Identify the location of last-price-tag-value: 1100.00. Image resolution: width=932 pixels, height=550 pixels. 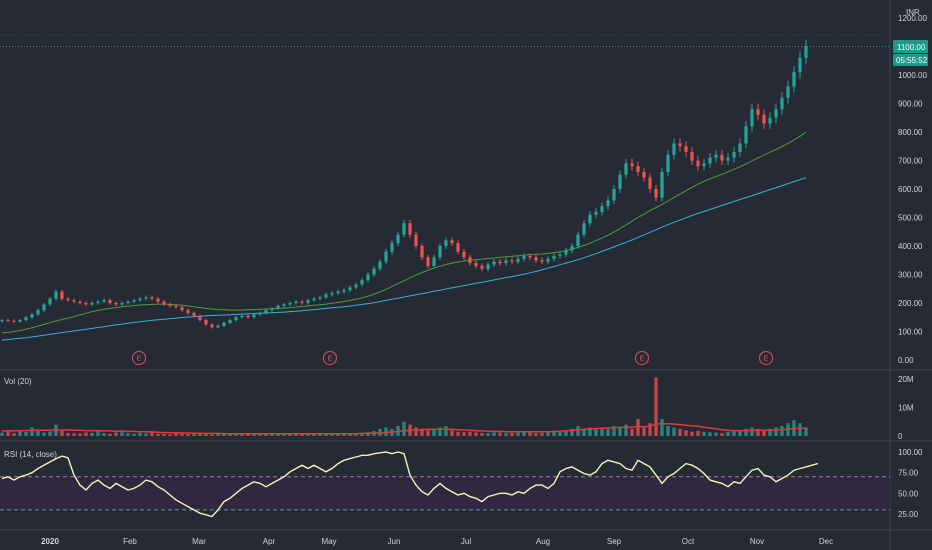
(911, 47).